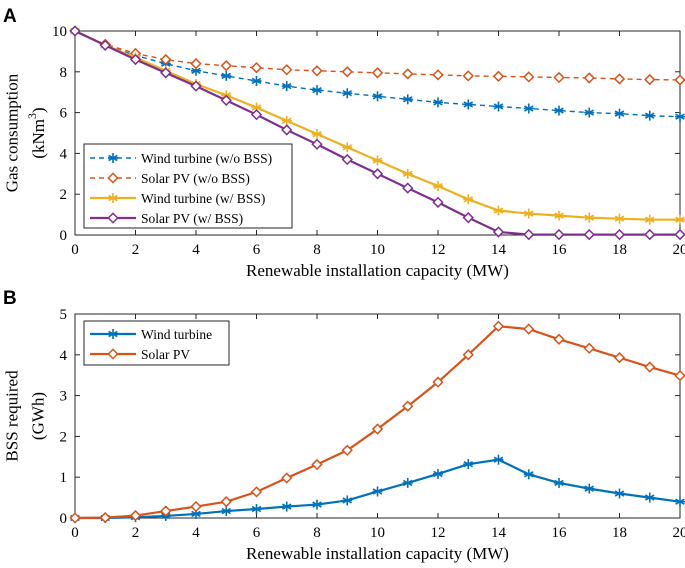 The height and width of the screenshot is (568, 685). What do you see at coordinates (136, 250) in the screenshot?
I see `x-tick-label: 2` at bounding box center [136, 250].